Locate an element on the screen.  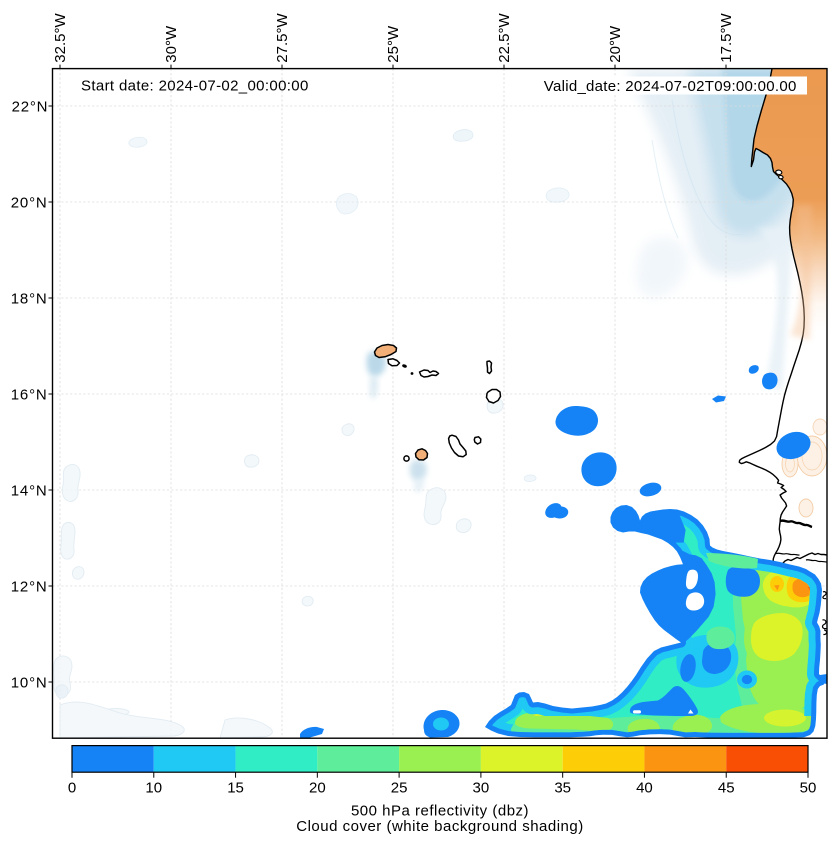
svg-text: 32.5°W is located at coordinates (60, 38).